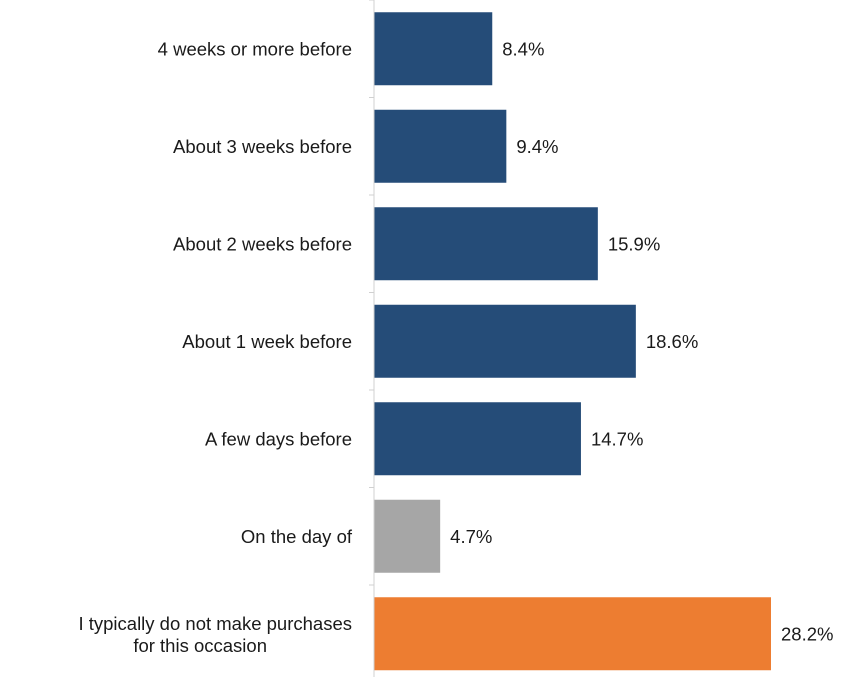 This screenshot has height=677, width=857. I want to click on bar-value-label: 9.4%, so click(537, 146).